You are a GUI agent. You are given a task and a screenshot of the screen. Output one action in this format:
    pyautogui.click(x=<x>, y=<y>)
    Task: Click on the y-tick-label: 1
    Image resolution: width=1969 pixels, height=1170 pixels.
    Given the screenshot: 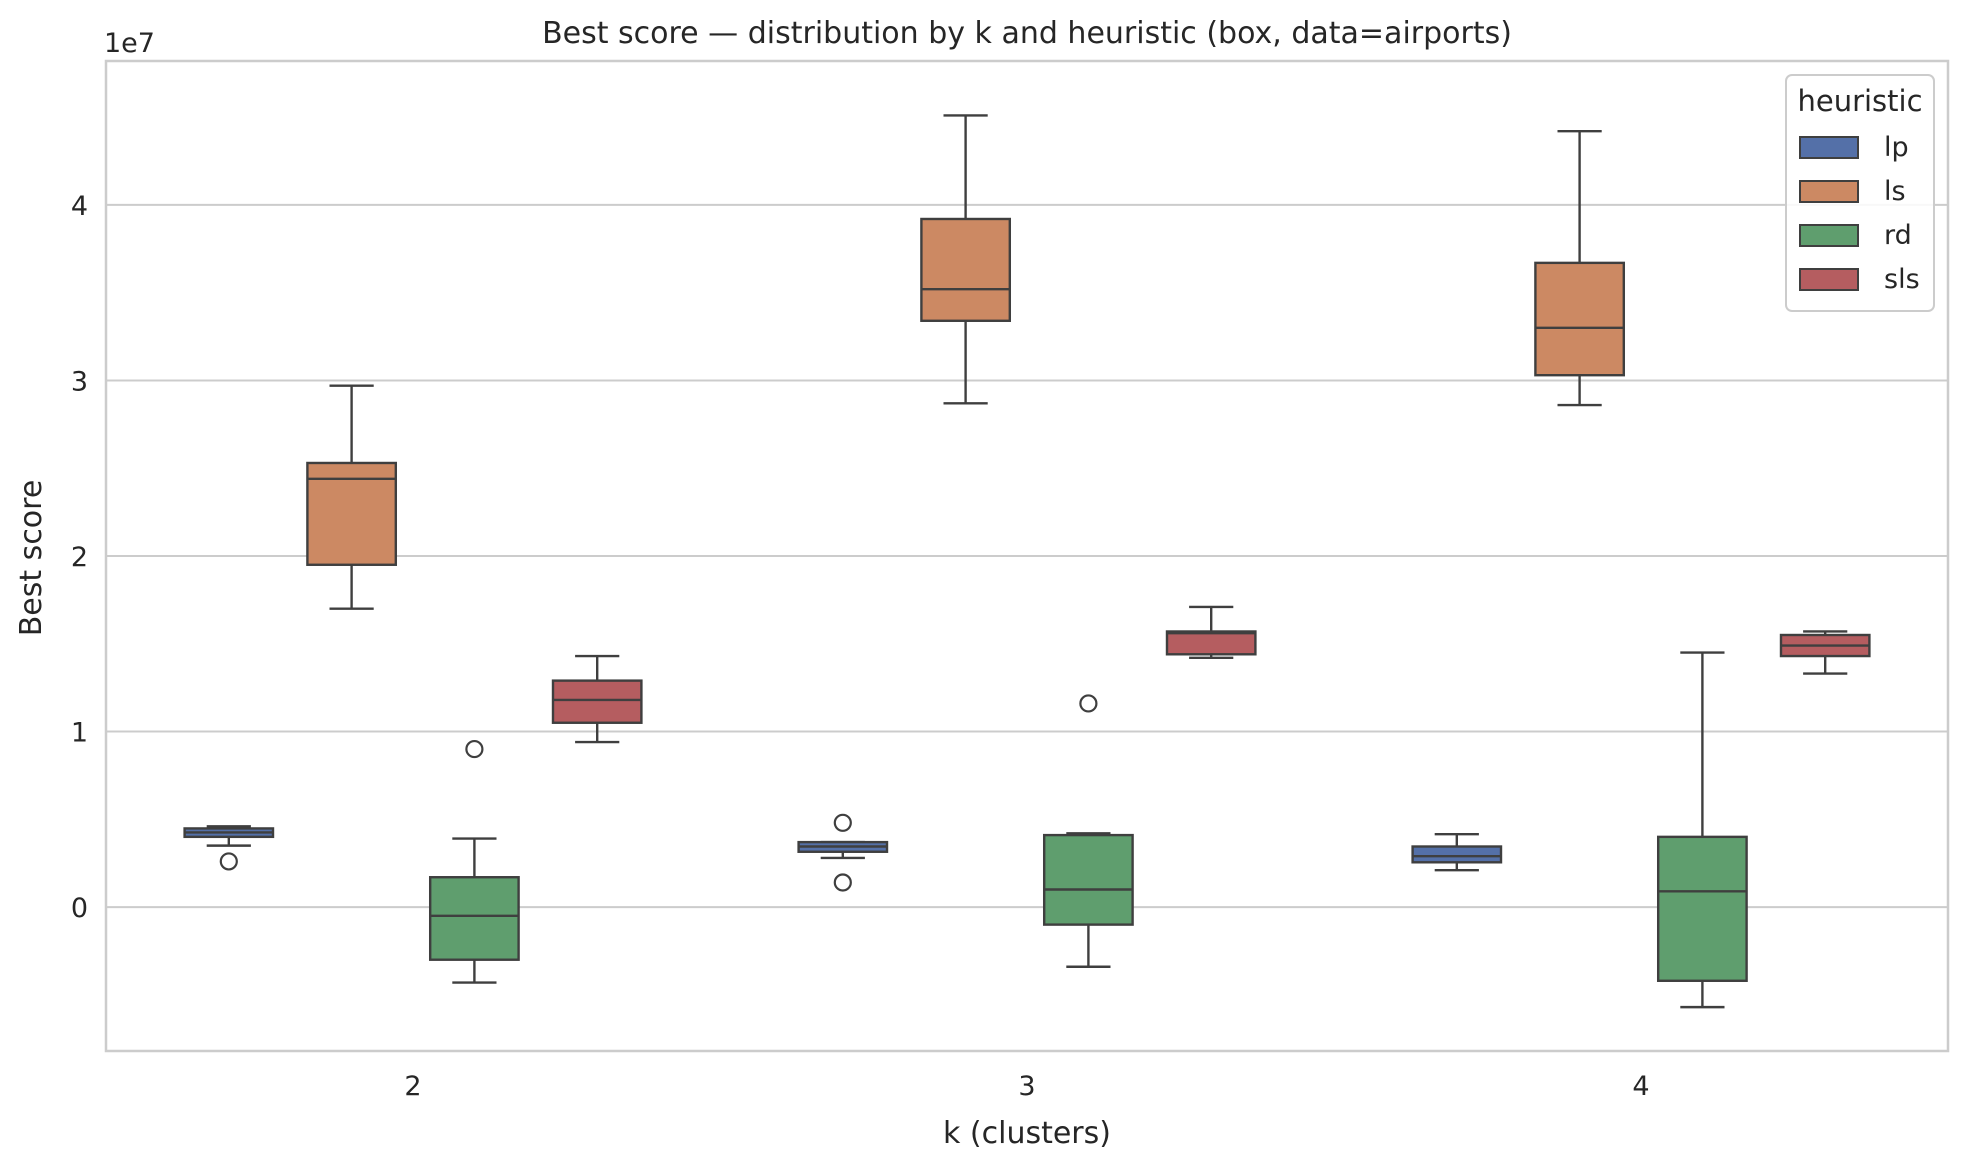 What is the action you would take?
    pyautogui.click(x=79, y=733)
    